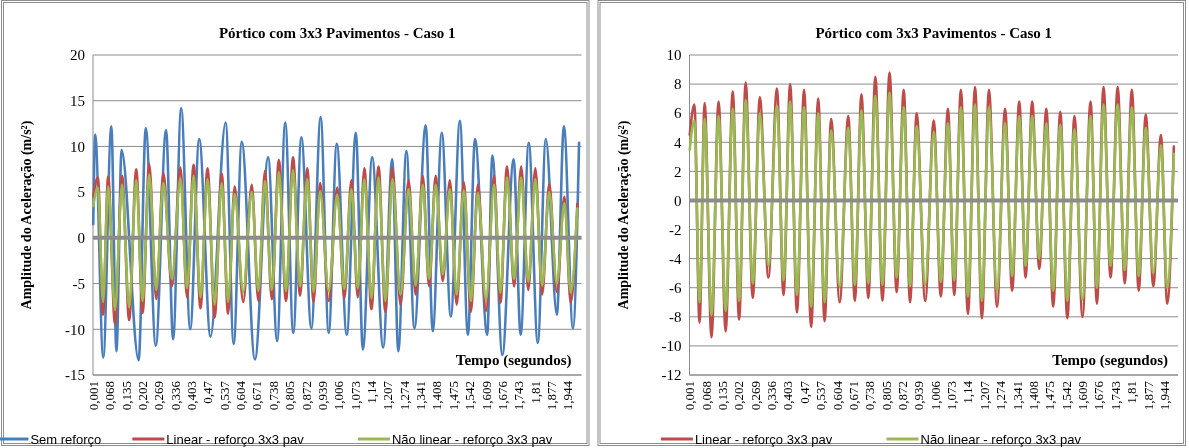 Image resolution: width=1189 pixels, height=448 pixels. What do you see at coordinates (77, 55) in the screenshot?
I see `y-tick-label: 20` at bounding box center [77, 55].